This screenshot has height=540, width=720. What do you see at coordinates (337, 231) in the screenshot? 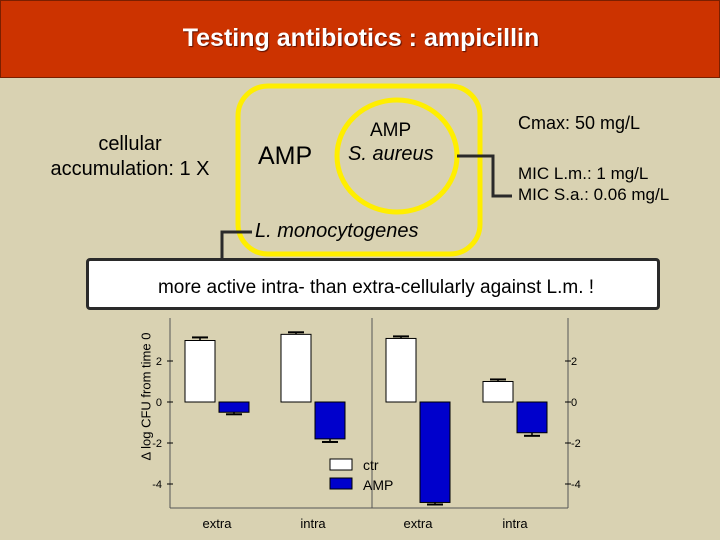
I see `l-monocytogenes-label: L. monocytogenes` at bounding box center [337, 231].